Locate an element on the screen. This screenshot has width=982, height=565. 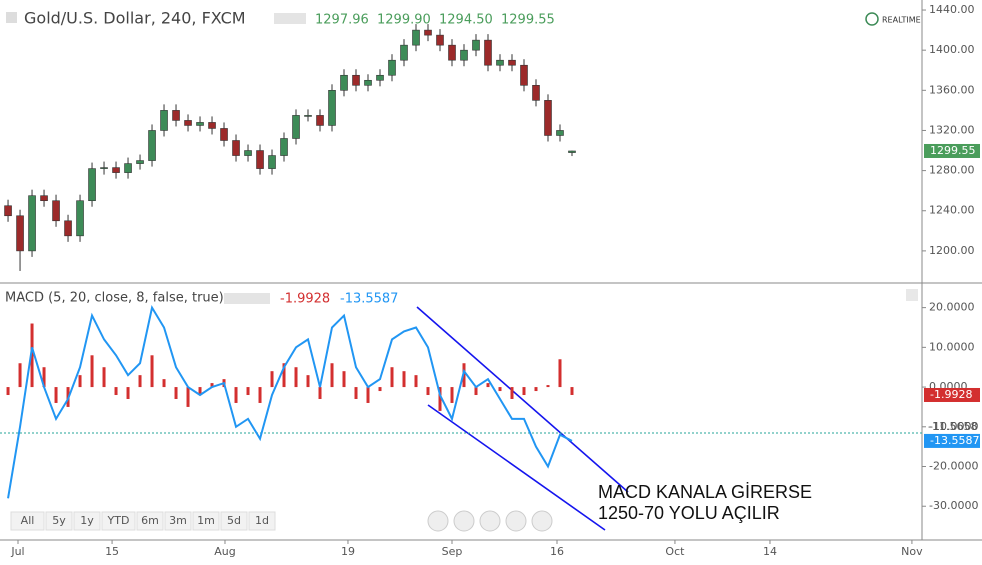
range-label: 5y is located at coordinates (59, 520).